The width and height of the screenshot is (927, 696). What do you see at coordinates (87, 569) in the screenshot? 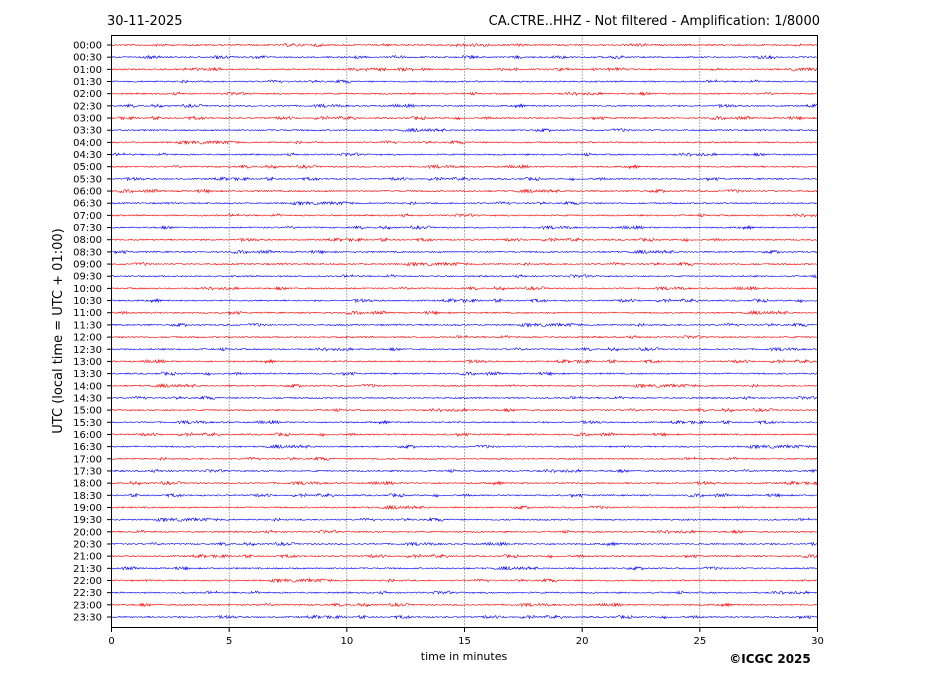
I see `y-tick-label: 21:30` at bounding box center [87, 569].